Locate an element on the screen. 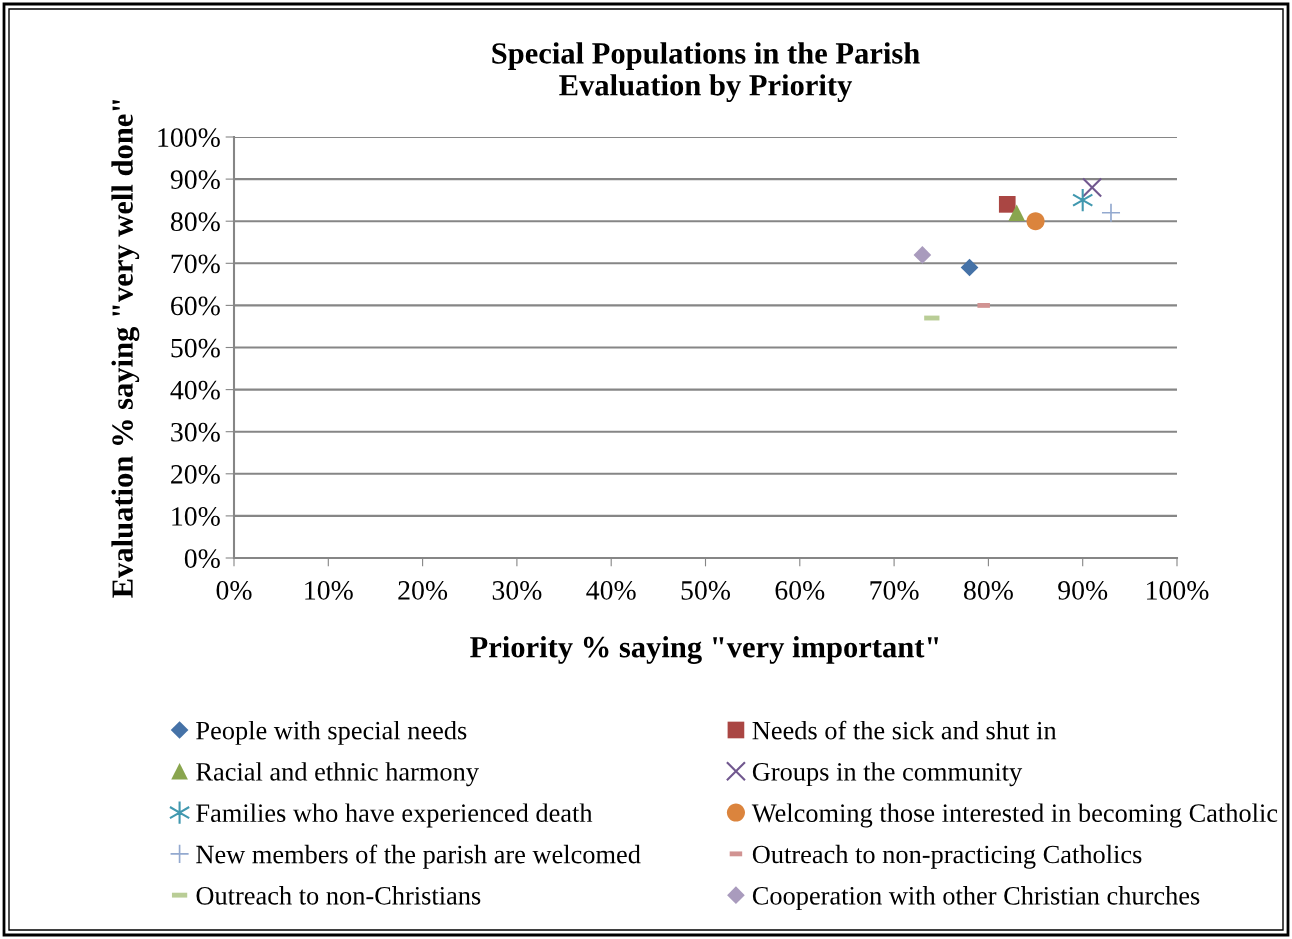 The width and height of the screenshot is (1292, 939). y-tick-label: 80% is located at coordinates (195, 222).